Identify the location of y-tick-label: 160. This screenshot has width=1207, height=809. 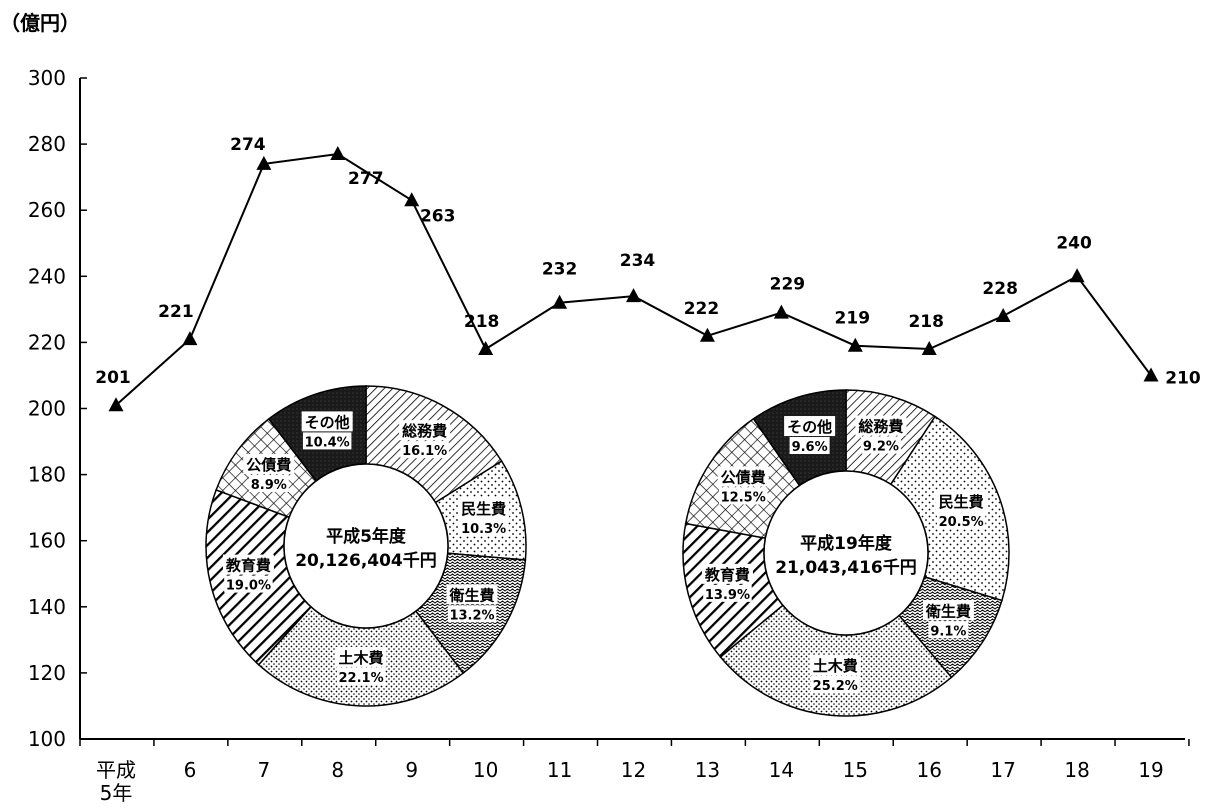
(47, 541).